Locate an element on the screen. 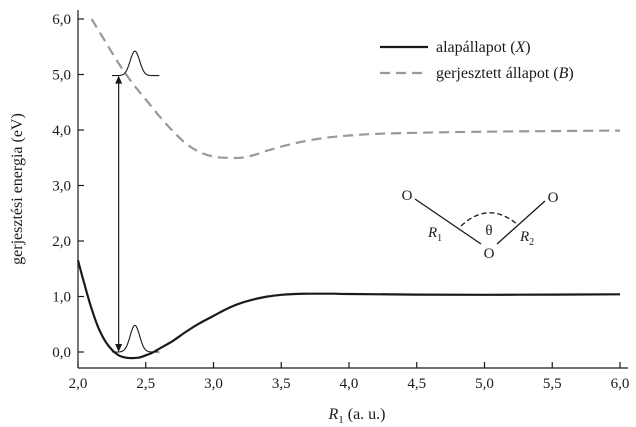  legend-label-excited-symbol: B is located at coordinates (564, 73).